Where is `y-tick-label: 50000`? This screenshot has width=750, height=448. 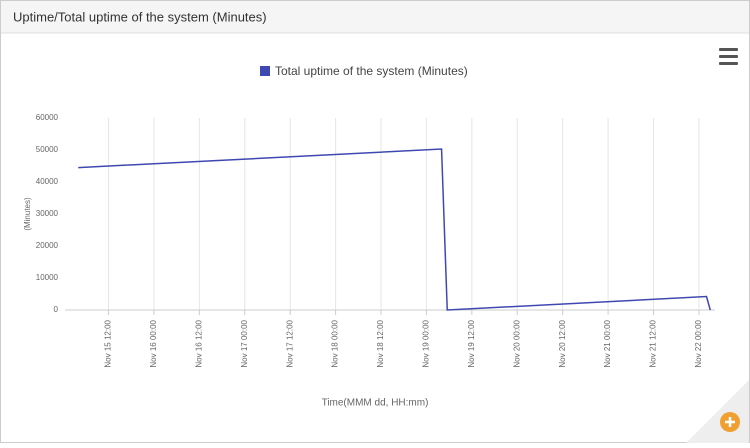 y-tick-label: 50000 is located at coordinates (47, 149).